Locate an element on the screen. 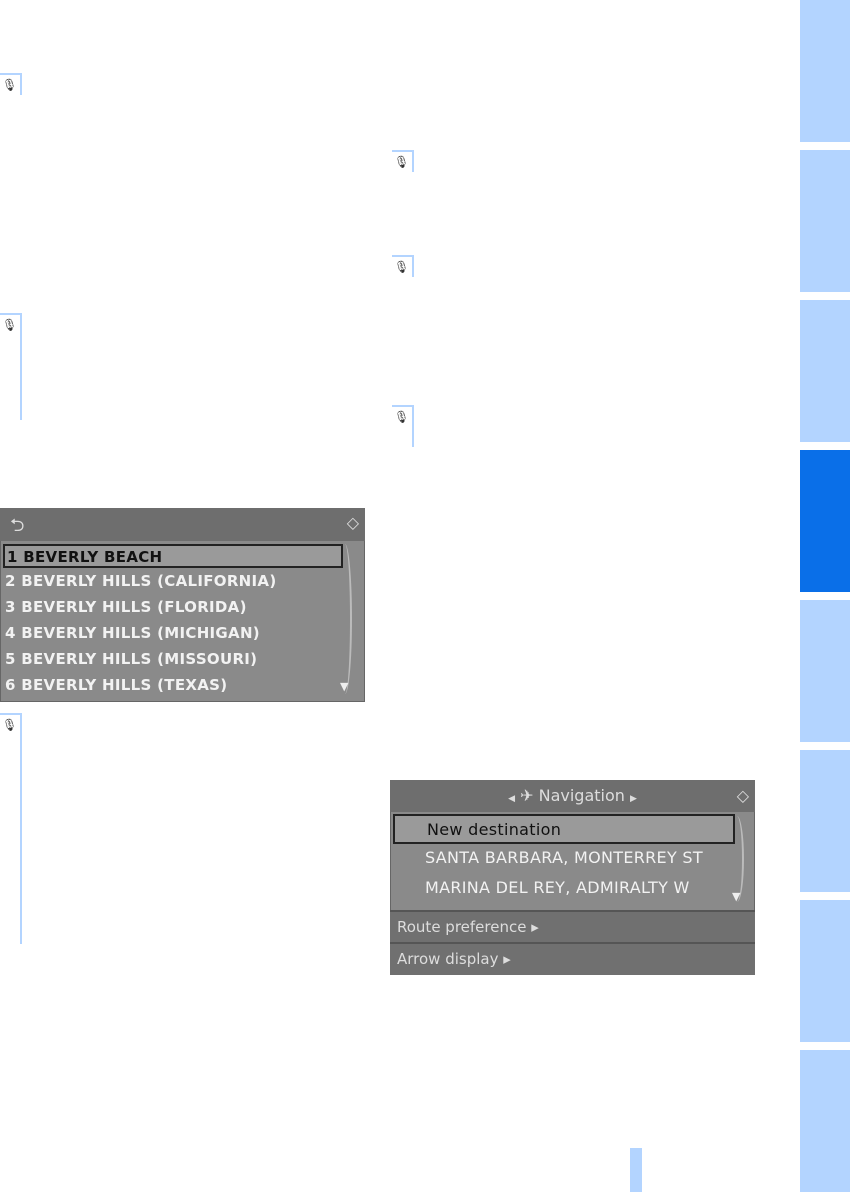 The height and width of the screenshot is (1192, 850). menu-item: New destination is located at coordinates (564, 829).